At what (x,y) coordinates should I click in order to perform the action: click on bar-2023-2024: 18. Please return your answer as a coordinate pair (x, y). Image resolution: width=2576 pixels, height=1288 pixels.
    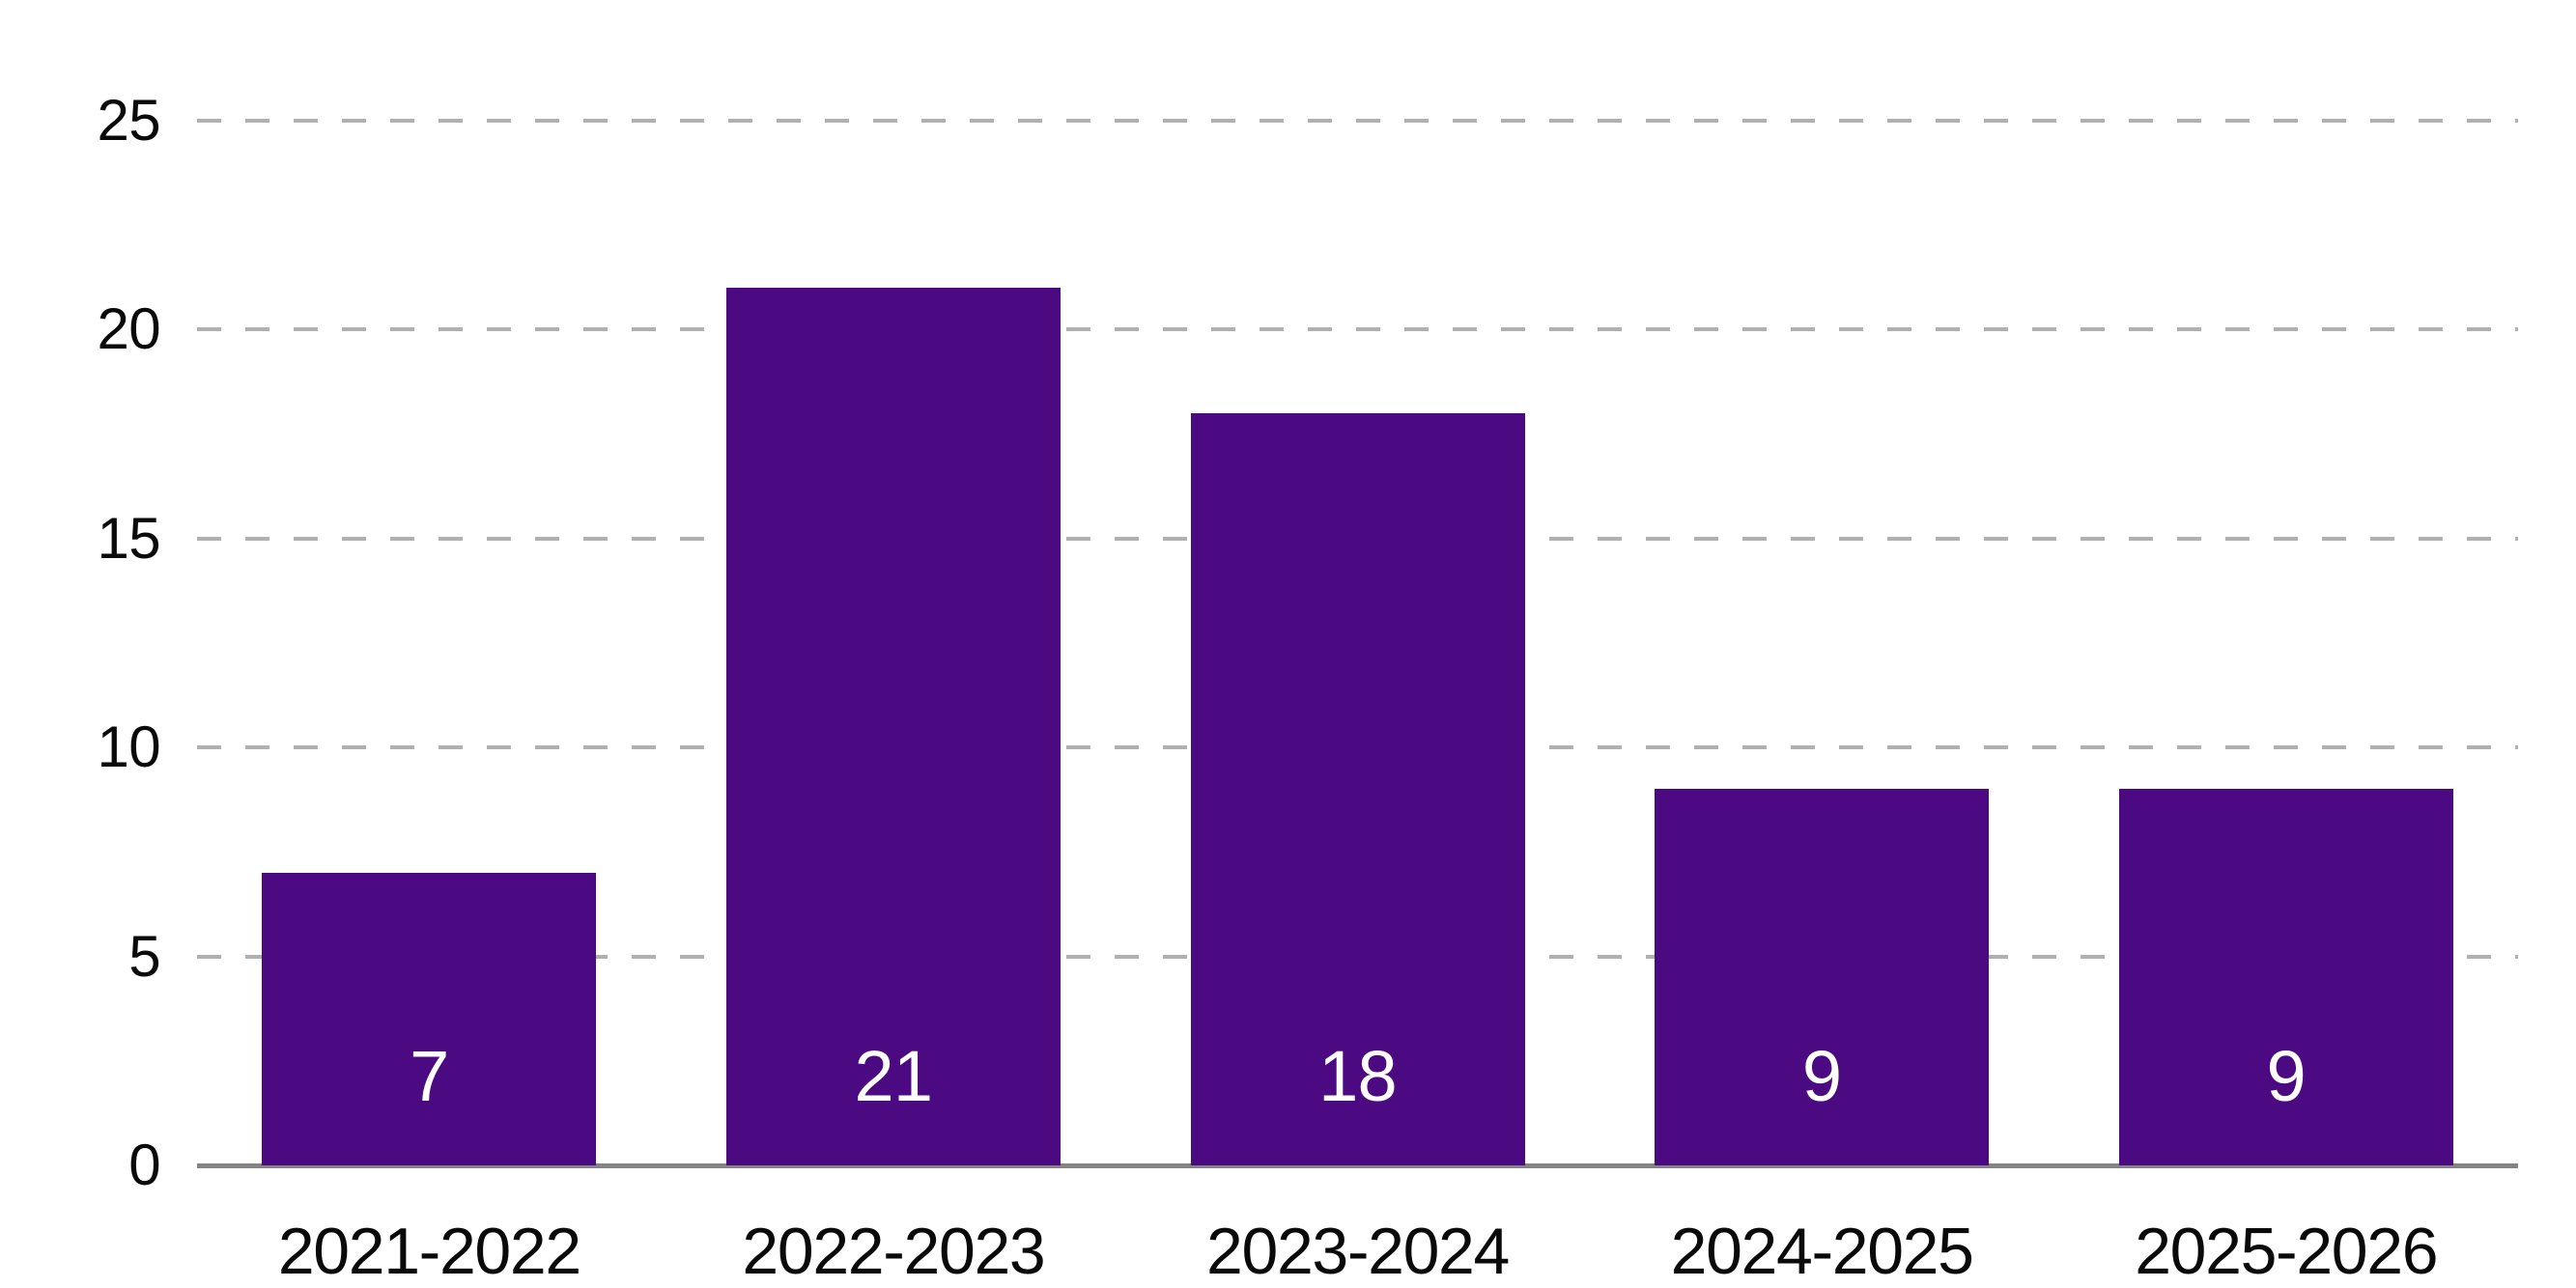
    Looking at the image, I should click on (1357, 789).